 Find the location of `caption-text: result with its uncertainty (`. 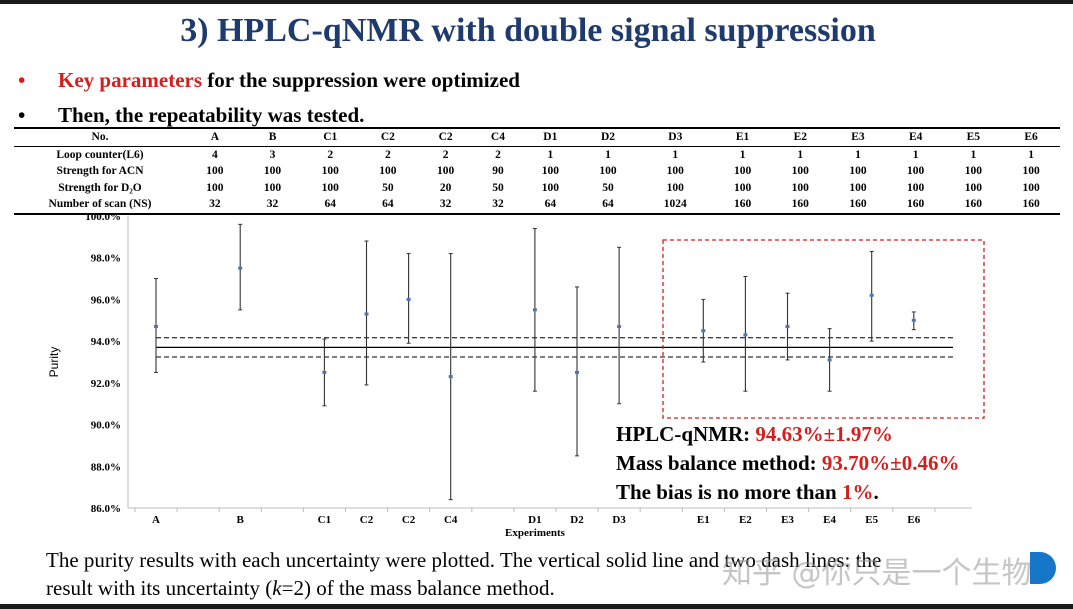

caption-text: result with its uncertainty ( is located at coordinates (159, 588).